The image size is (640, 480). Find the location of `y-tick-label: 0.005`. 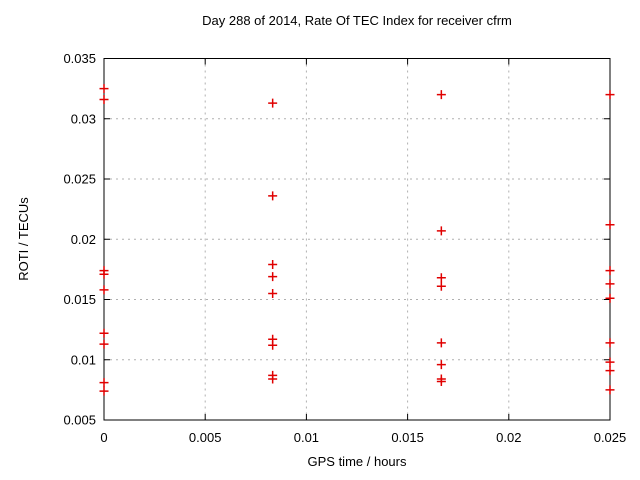

y-tick-label: 0.005 is located at coordinates (79, 420).